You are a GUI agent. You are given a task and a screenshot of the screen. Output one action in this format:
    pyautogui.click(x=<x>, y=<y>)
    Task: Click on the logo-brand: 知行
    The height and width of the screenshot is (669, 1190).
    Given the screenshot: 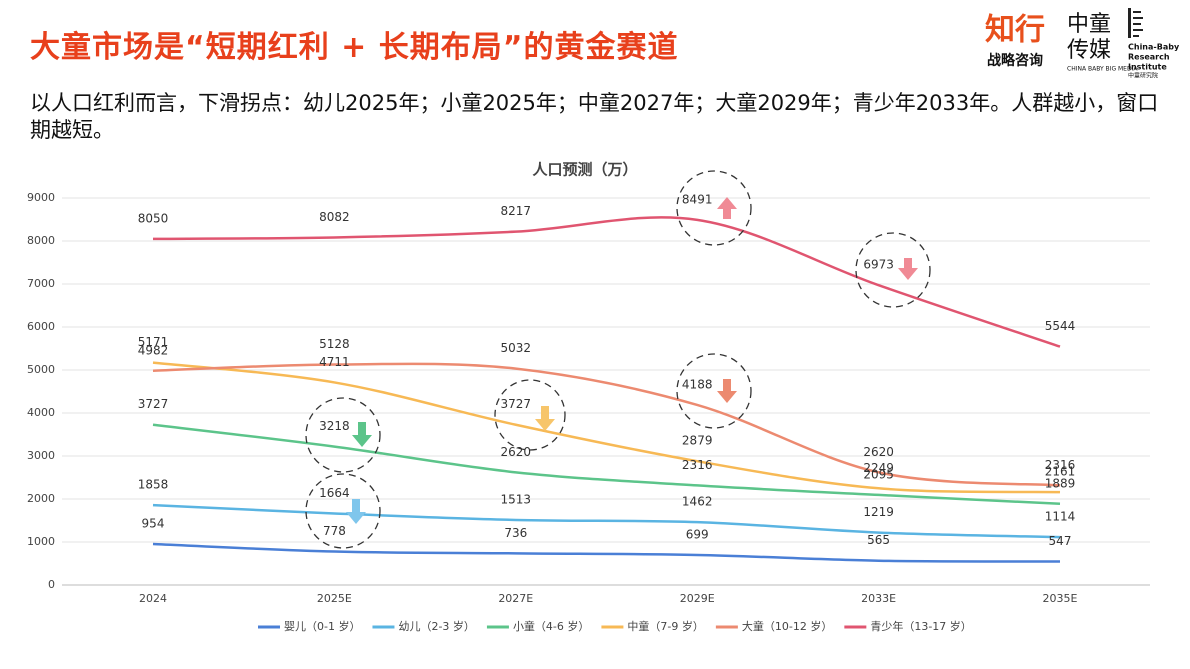 What is the action you would take?
    pyautogui.click(x=1015, y=30)
    